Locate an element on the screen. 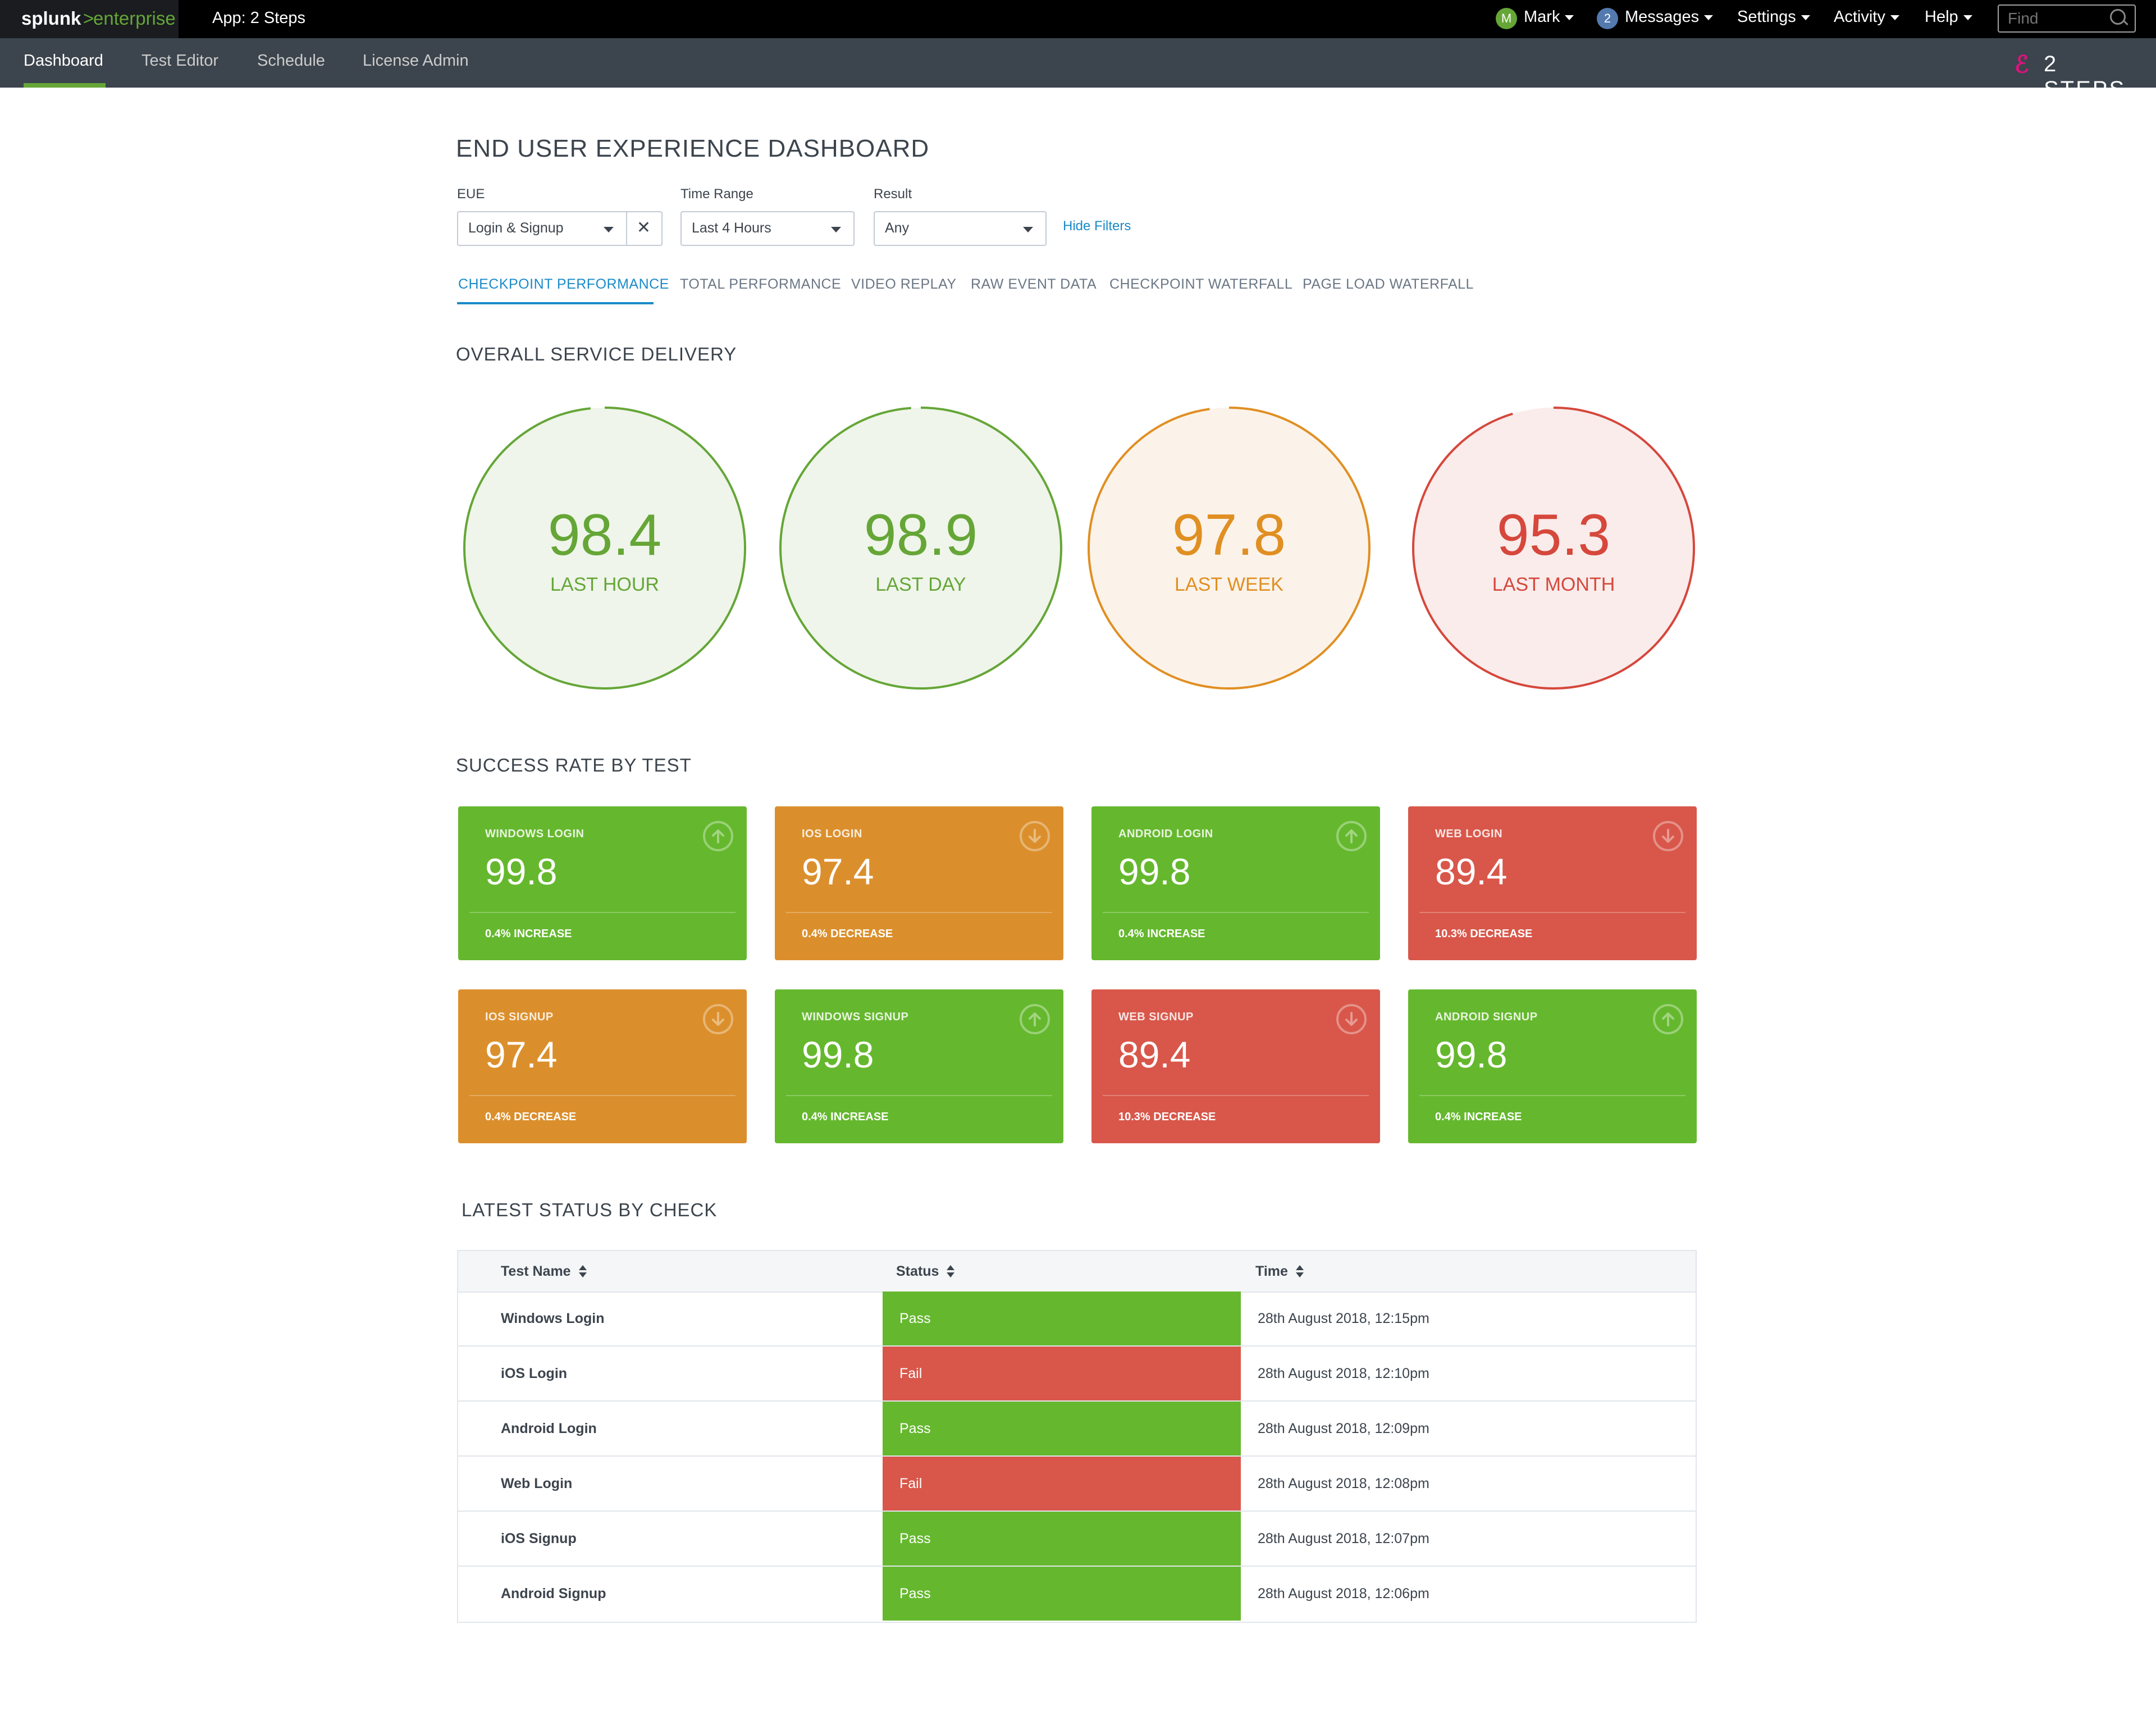  tile-value: 97.4 is located at coordinates (521, 1054).